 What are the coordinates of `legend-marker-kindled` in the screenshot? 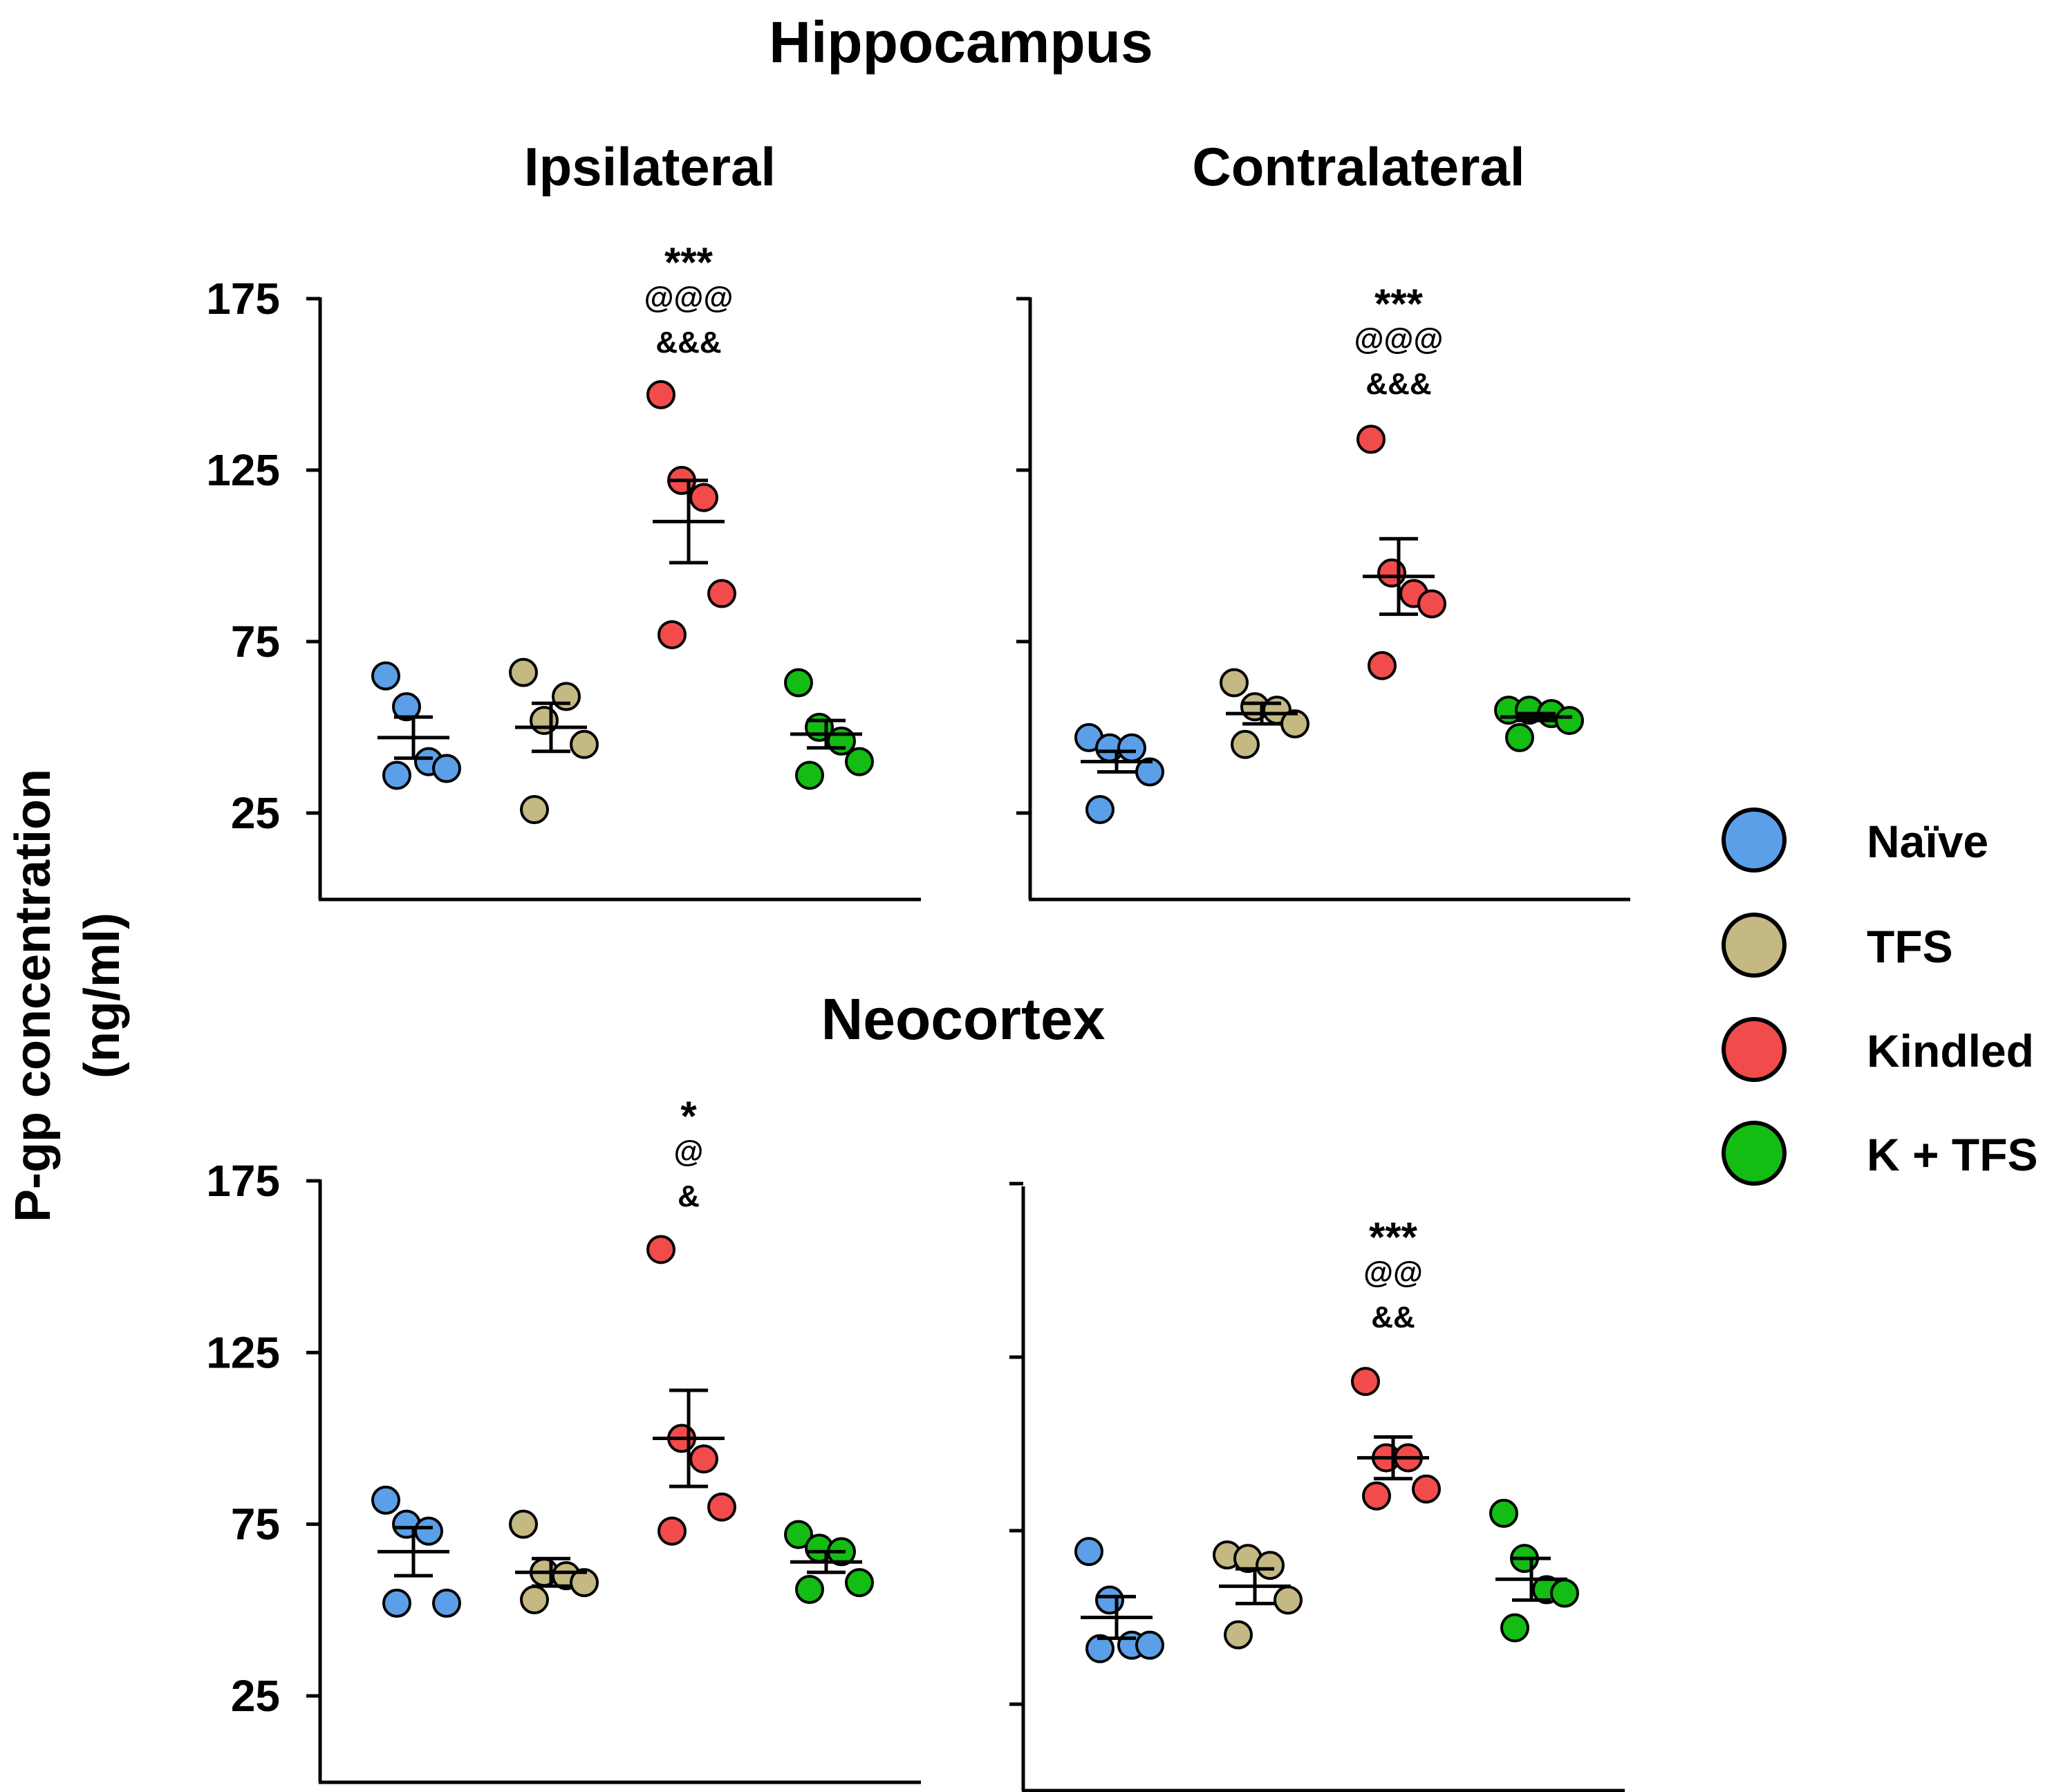 It's located at (1755, 1049).